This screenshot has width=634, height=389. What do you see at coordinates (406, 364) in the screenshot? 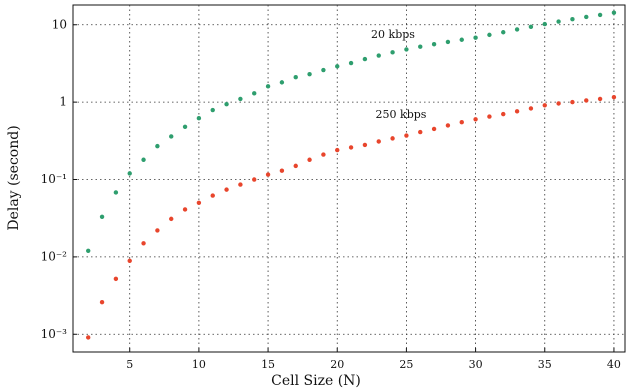
I see `x-tick-label: 25` at bounding box center [406, 364].